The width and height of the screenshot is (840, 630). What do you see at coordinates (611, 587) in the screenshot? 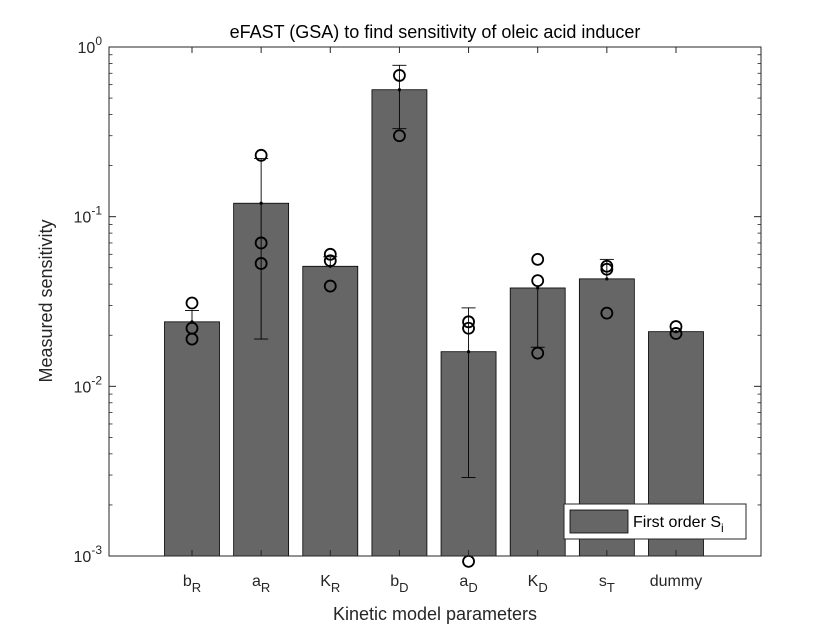
I see `x-tick-label-sub: T` at bounding box center [611, 587].